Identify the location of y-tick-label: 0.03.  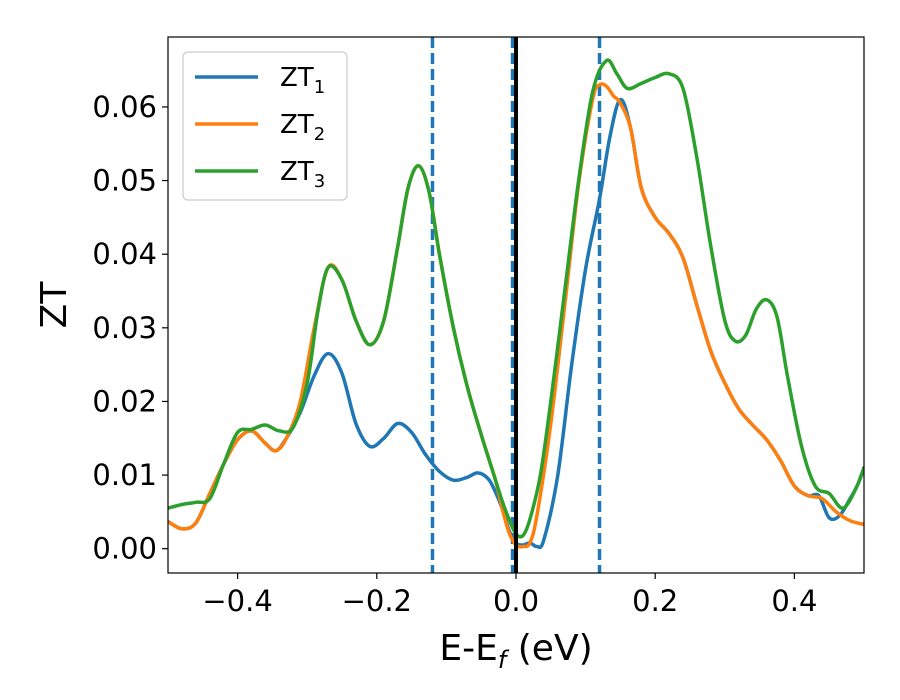
(124, 328).